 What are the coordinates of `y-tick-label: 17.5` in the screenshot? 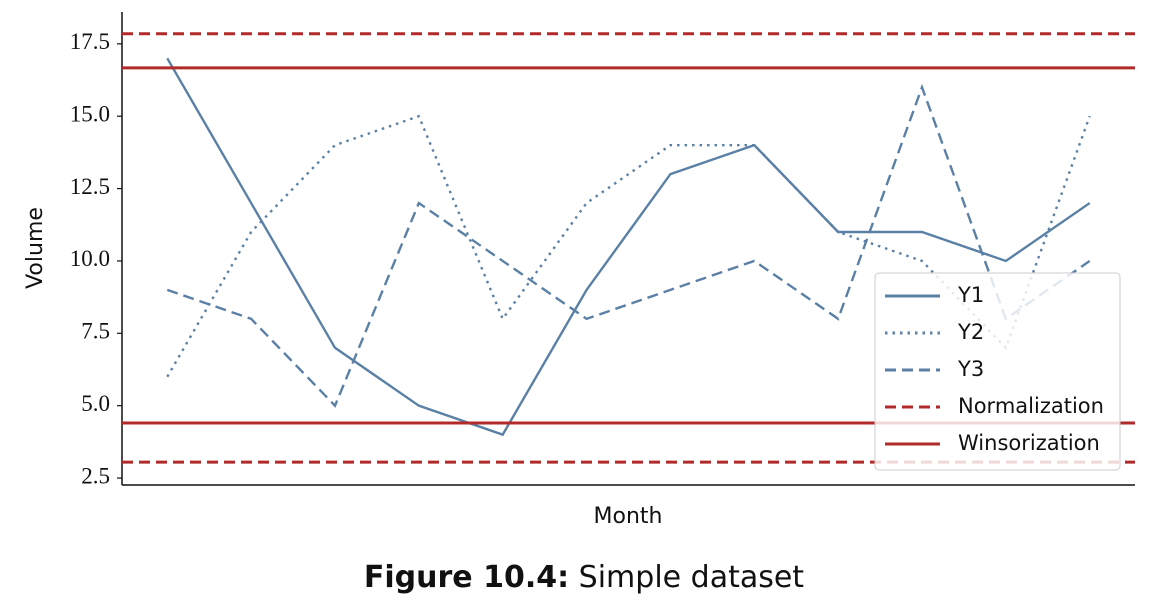 It's located at (90, 41).